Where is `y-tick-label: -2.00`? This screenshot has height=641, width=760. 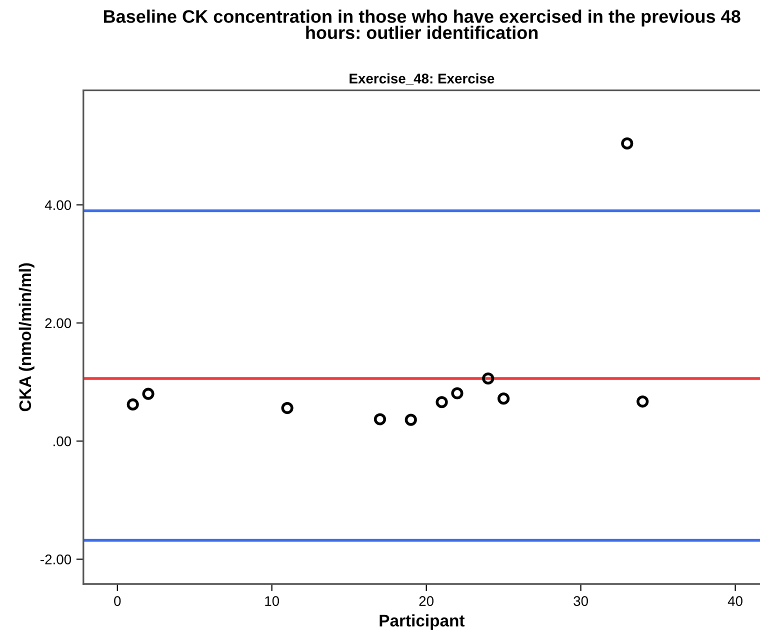
y-tick-label: -2.00 is located at coordinates (56, 559).